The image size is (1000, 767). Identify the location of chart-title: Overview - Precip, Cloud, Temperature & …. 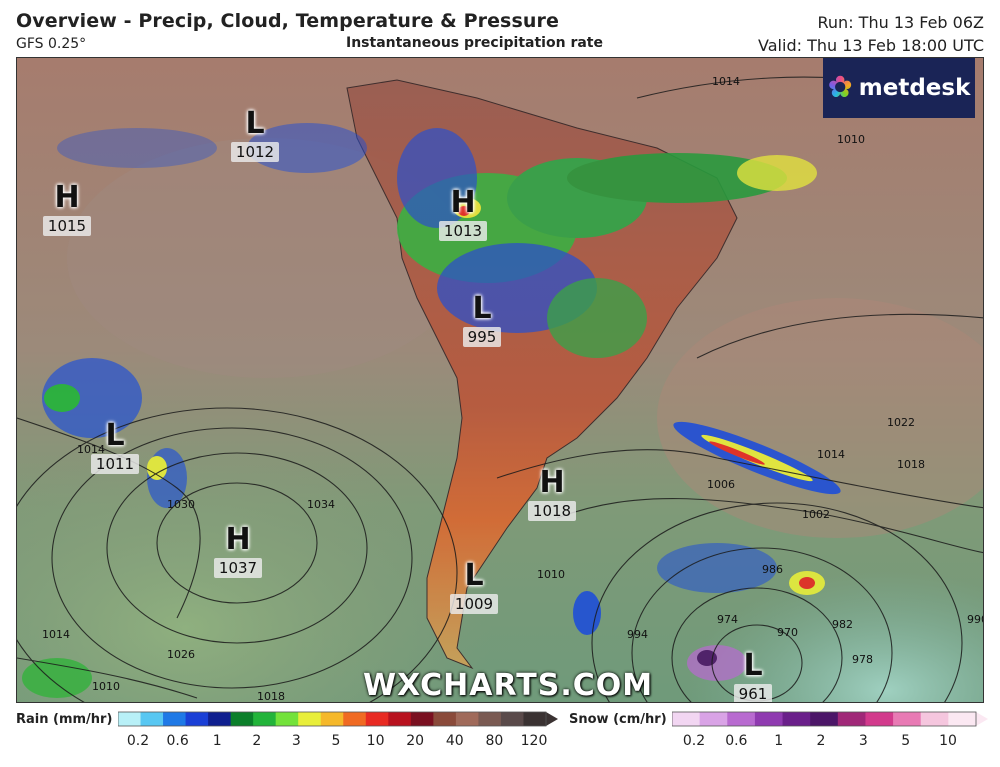
(287, 21).